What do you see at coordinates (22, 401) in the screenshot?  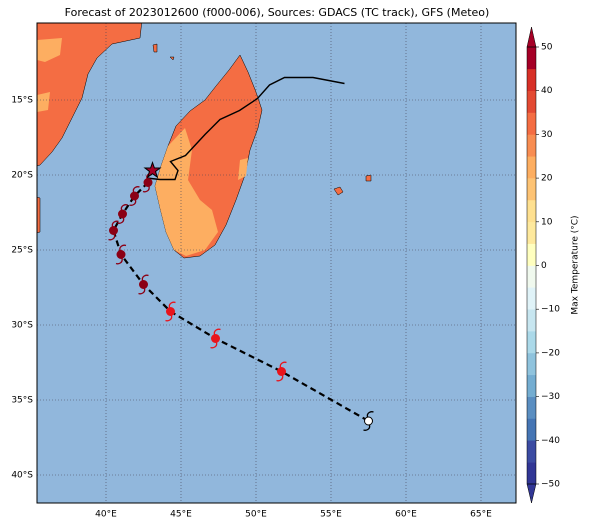 I see `lat-tick-label: 35°S` at bounding box center [22, 401].